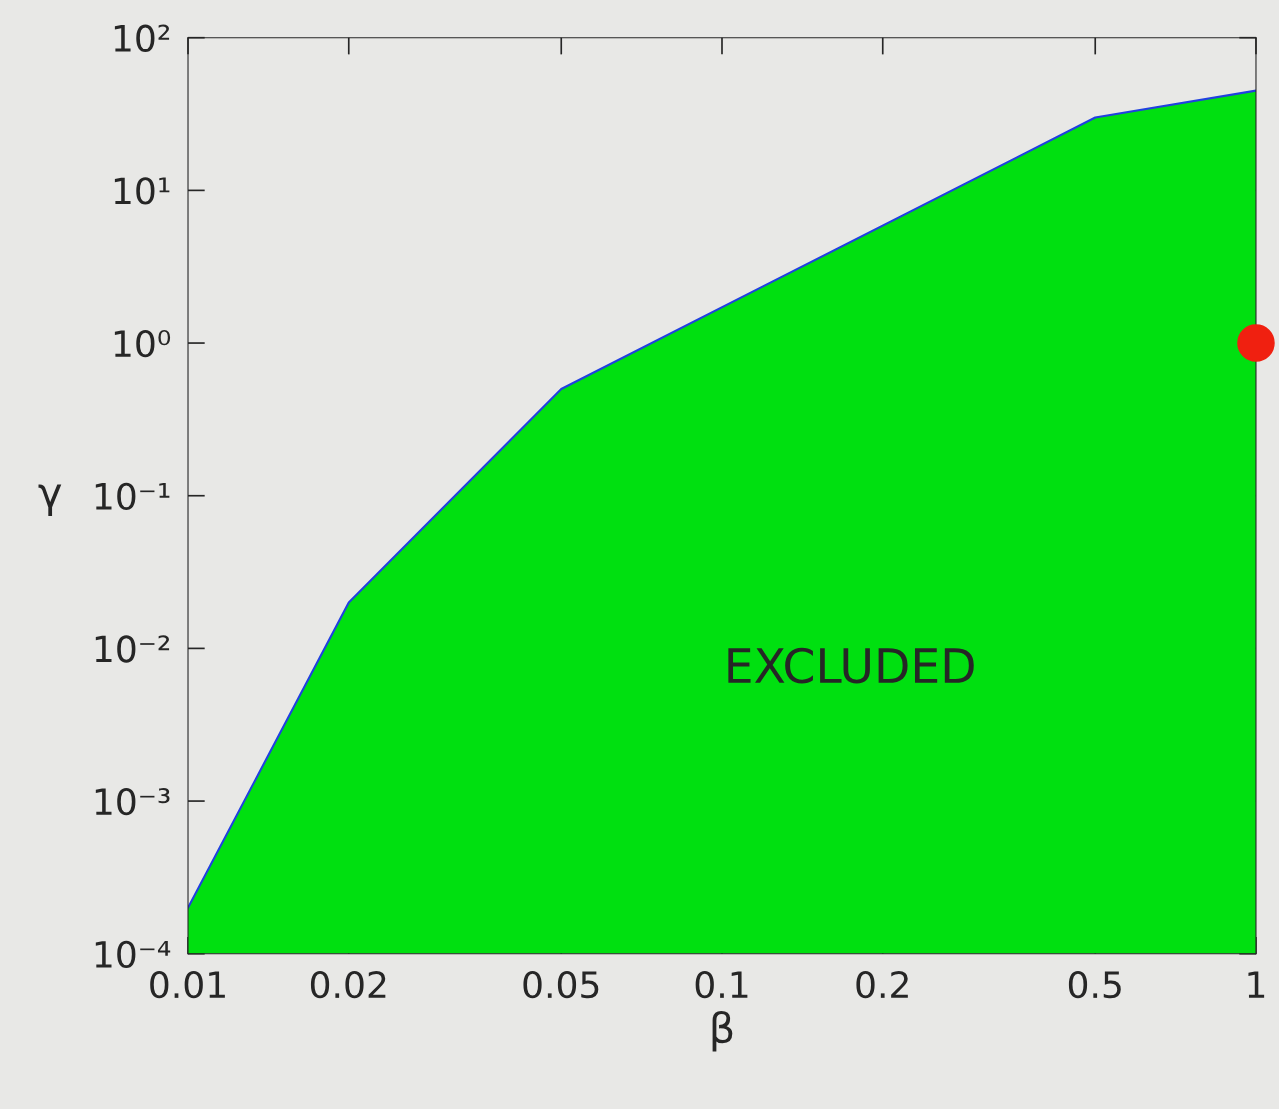  I want to click on x-axis-title: β, so click(722, 1031).